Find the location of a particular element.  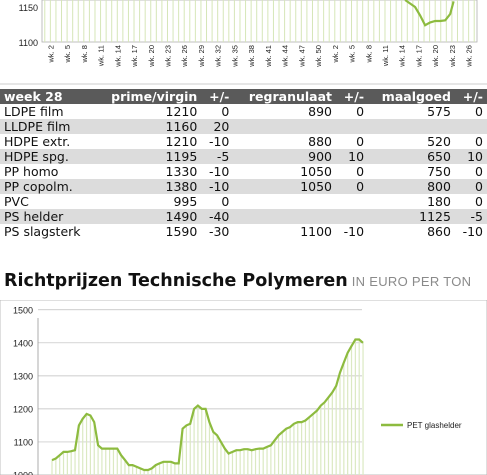

table-cell: 890 is located at coordinates (320, 111).